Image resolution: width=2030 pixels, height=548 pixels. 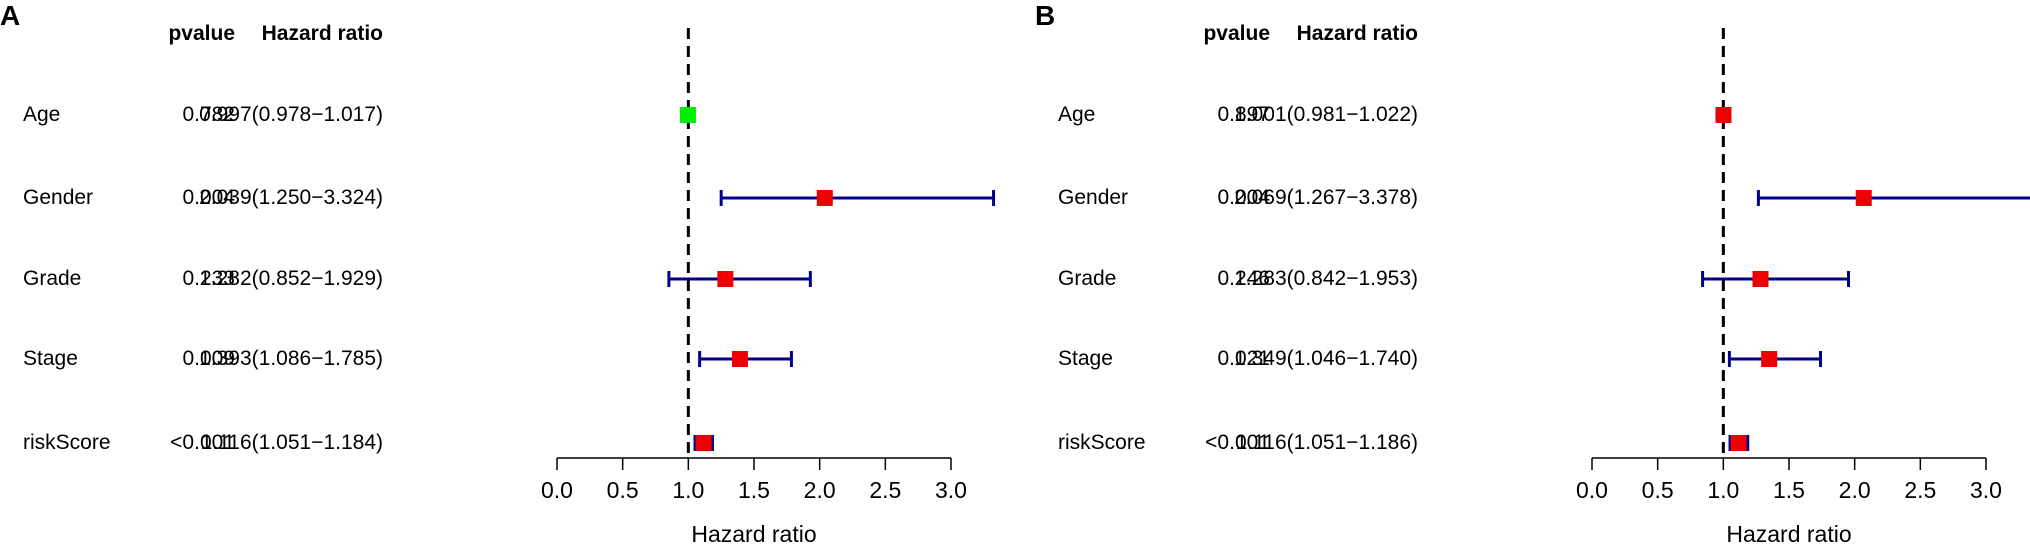 I want to click on row-hr-riskscore: 1.116(1.051−1.184), so click(x=291, y=442).